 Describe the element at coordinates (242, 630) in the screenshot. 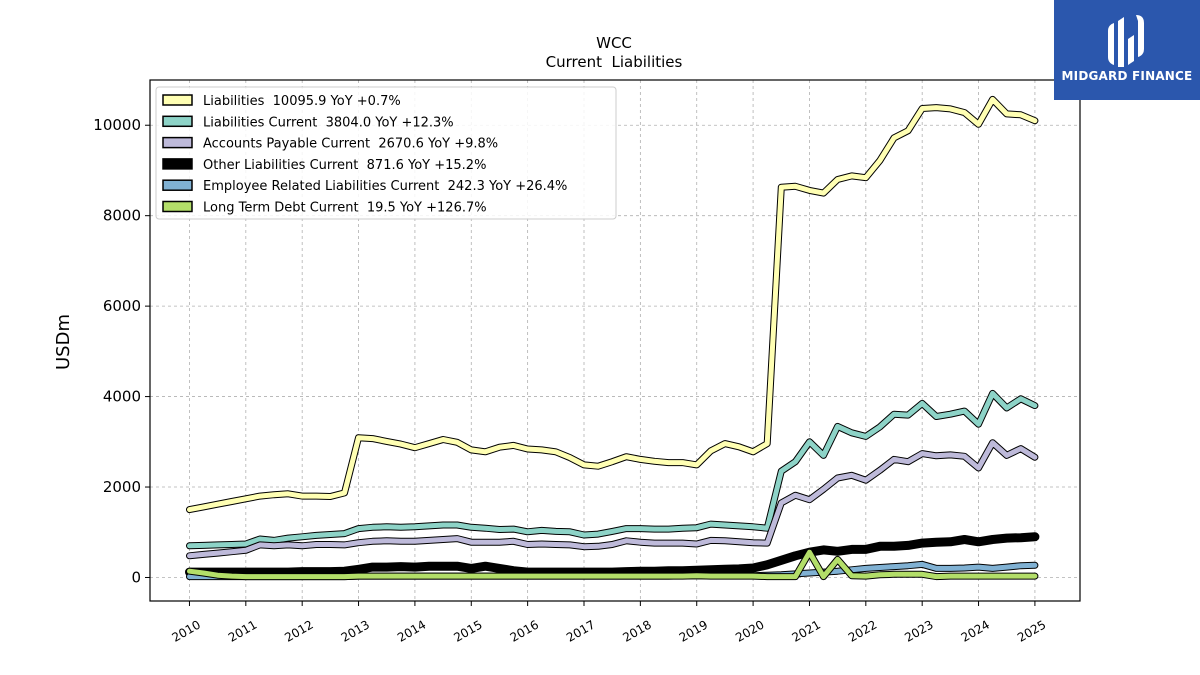

I see `x-tick-label: 2011` at that location.